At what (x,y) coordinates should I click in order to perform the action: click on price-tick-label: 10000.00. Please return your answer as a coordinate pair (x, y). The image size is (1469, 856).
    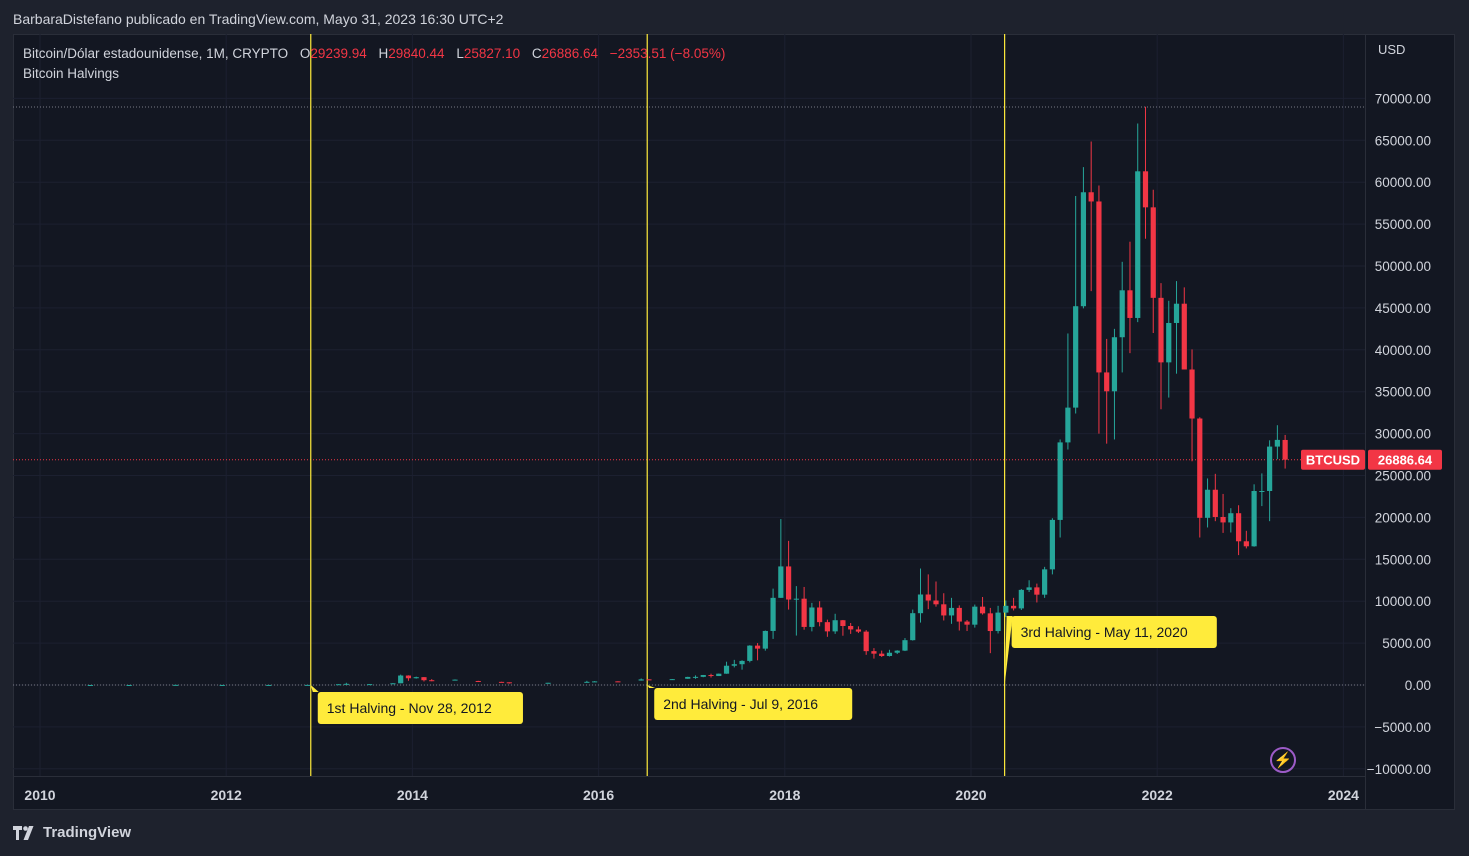
    Looking at the image, I should click on (1403, 601).